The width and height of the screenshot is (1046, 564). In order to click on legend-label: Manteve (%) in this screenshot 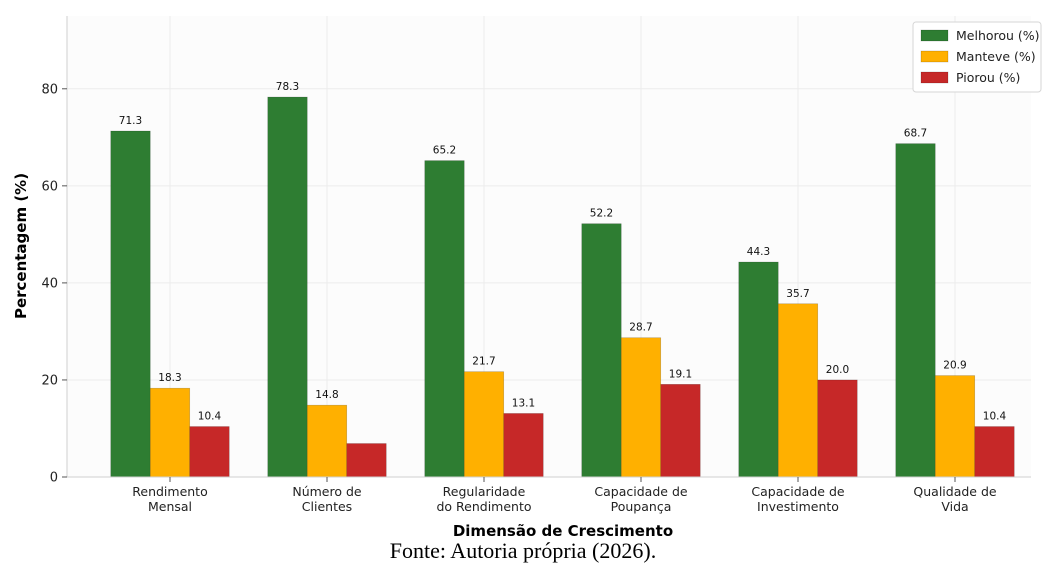, I will do `click(996, 56)`.